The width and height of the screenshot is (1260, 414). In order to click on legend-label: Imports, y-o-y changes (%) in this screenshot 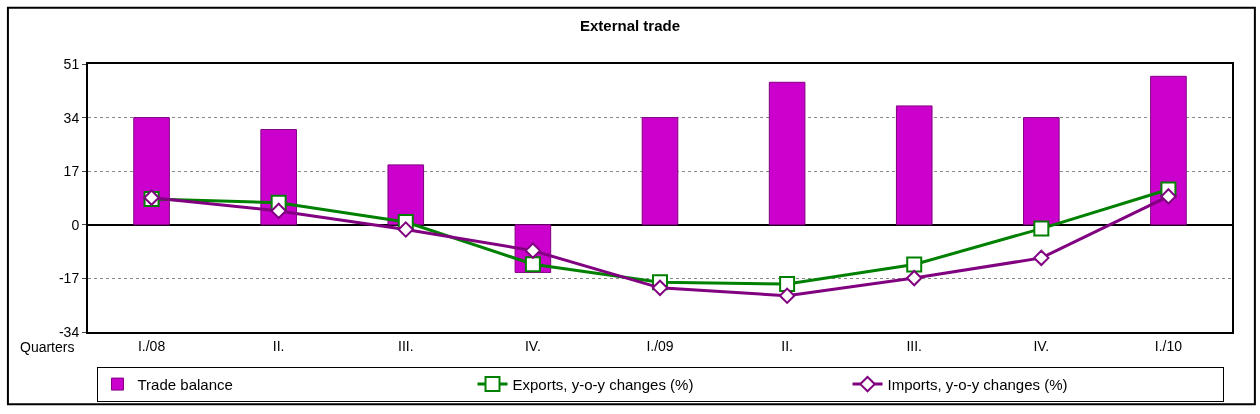, I will do `click(977, 384)`.